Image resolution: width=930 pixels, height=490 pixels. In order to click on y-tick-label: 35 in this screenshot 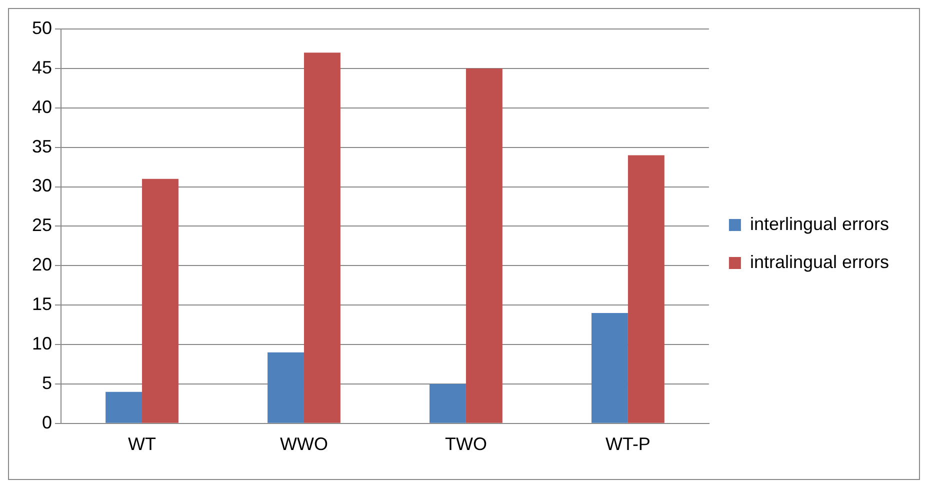, I will do `click(42, 146)`.